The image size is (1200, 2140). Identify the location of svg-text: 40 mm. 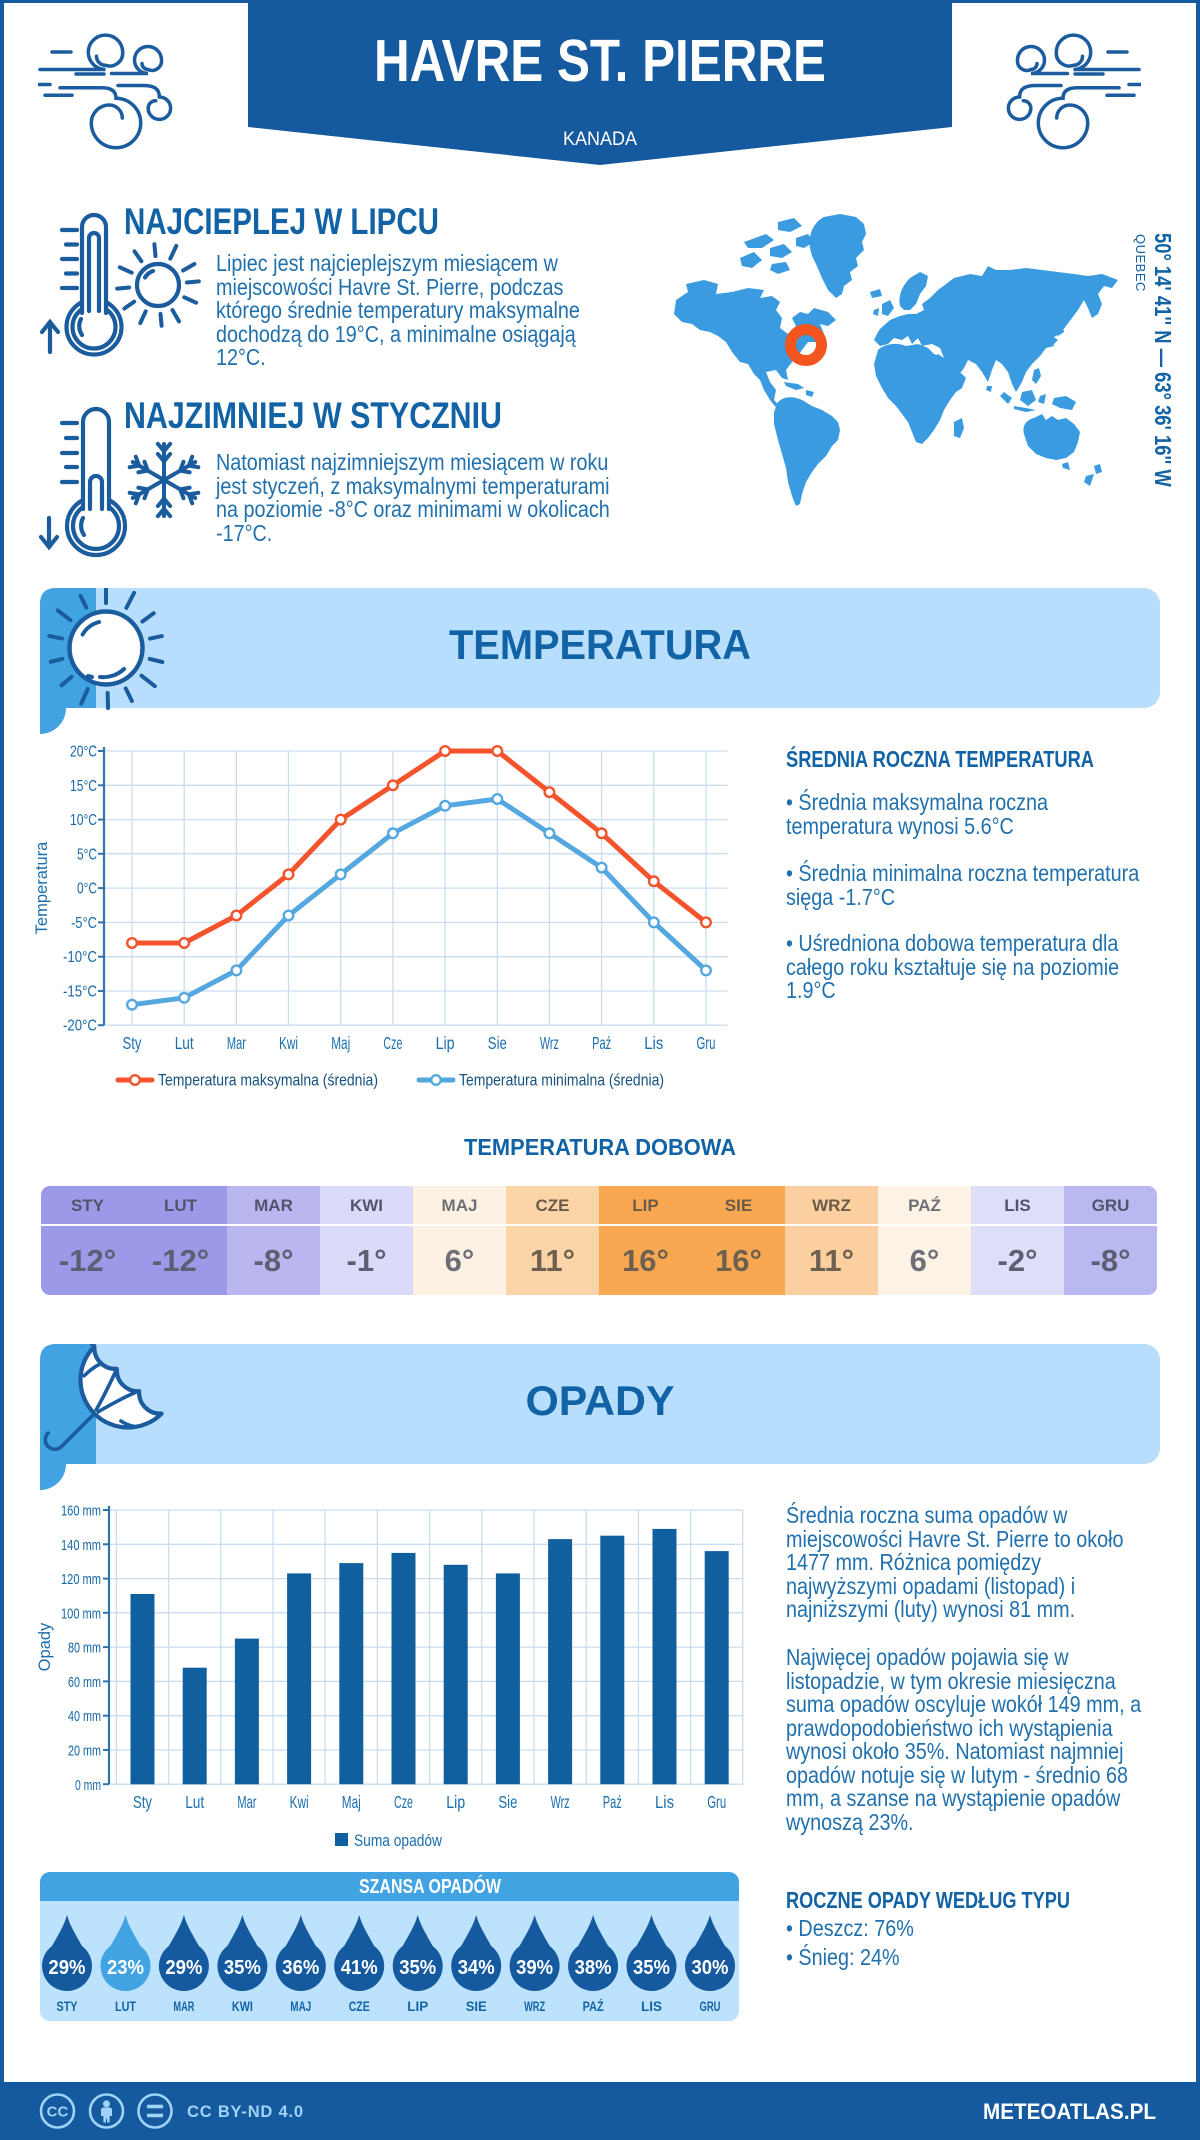
(84, 1716).